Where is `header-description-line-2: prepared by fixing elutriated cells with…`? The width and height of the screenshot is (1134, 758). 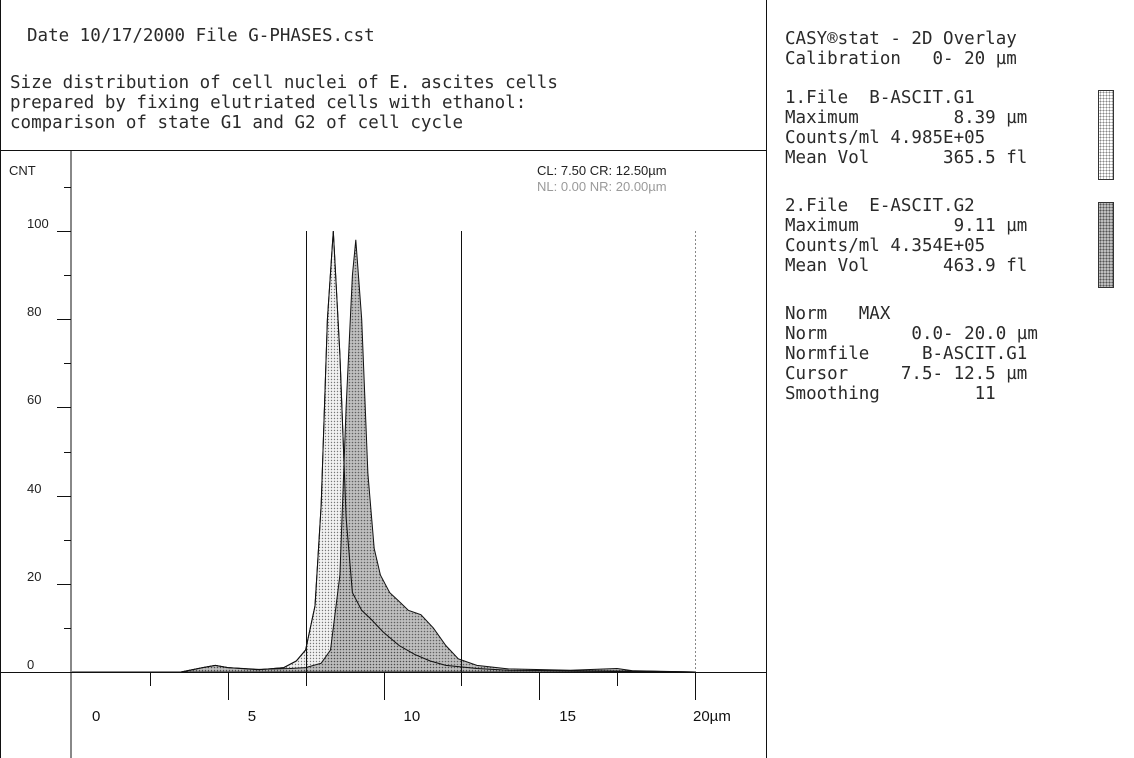
header-description-line-2: prepared by fixing elutriated cells with… is located at coordinates (268, 103).